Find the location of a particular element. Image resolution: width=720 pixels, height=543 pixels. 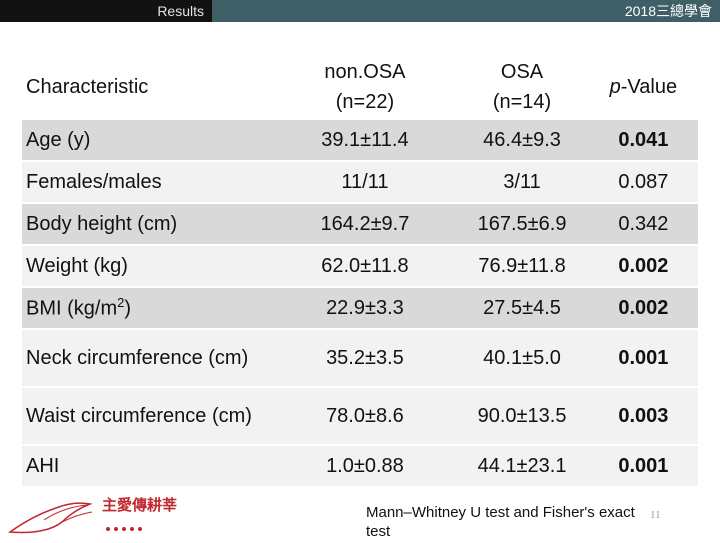

conference-label: 2018三總學會 is located at coordinates (668, 11).